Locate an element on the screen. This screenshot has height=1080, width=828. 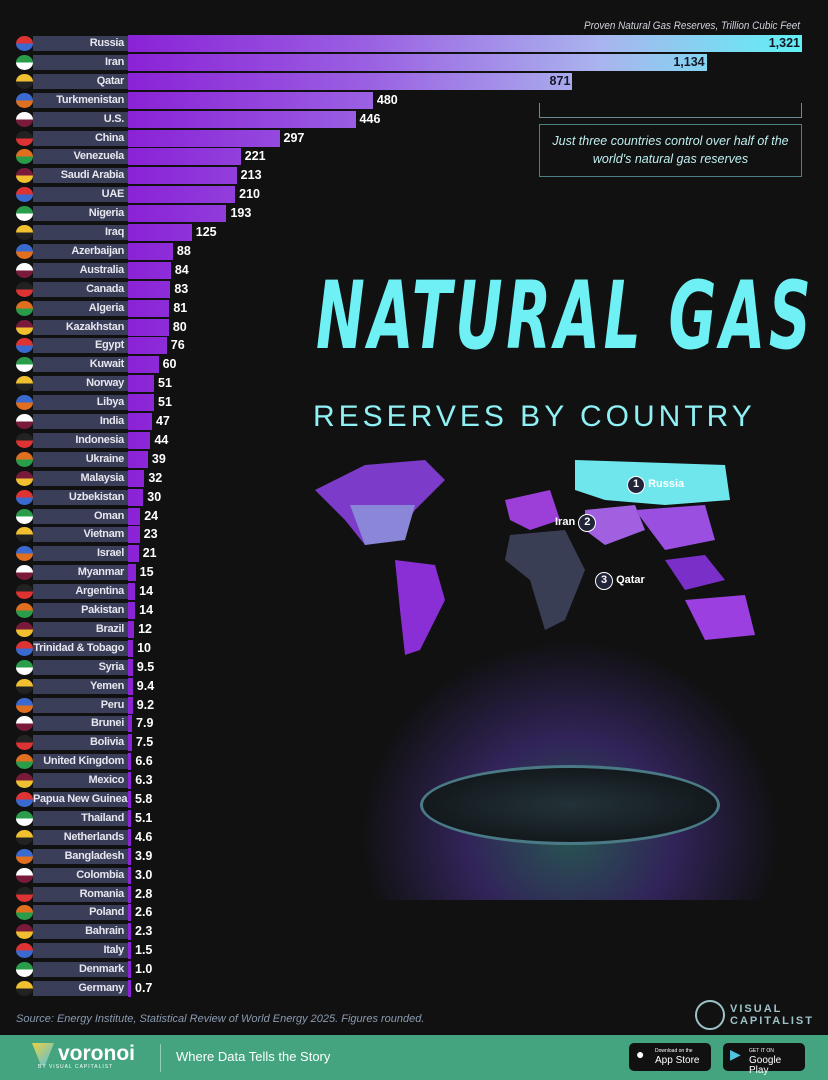
country-label: Bahrain is located at coordinates (80, 932).